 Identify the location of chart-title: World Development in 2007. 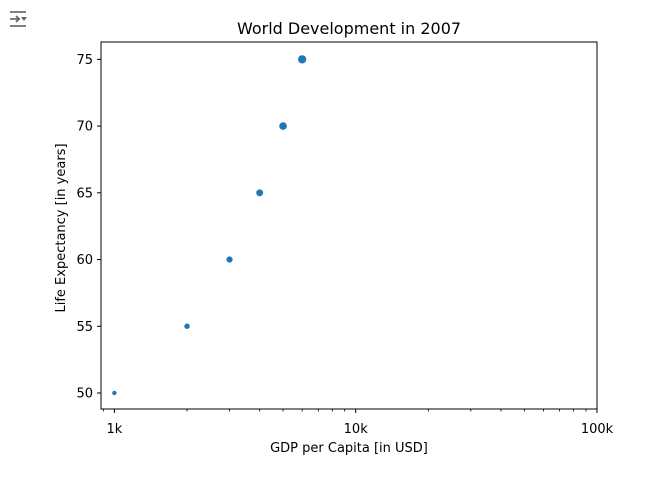
(349, 28).